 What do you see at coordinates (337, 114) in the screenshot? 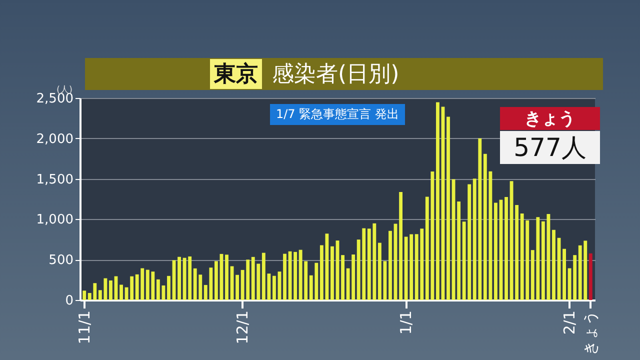
I see `annotation: 1/7 緊急事態宣言 発出` at bounding box center [337, 114].